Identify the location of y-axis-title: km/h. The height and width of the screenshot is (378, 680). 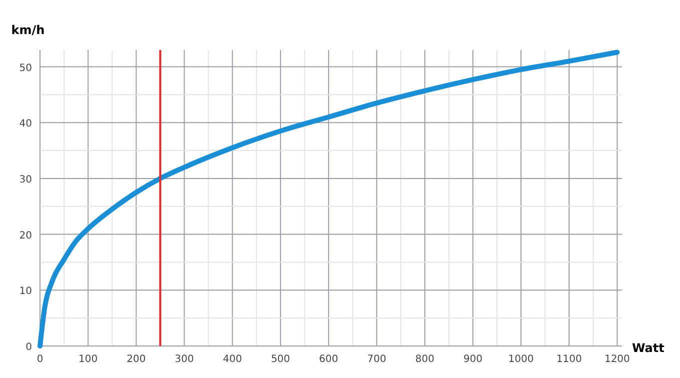
(28, 30).